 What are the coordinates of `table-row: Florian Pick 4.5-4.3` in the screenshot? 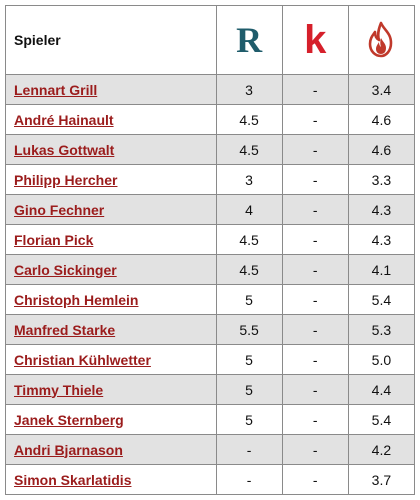 It's located at (210, 239).